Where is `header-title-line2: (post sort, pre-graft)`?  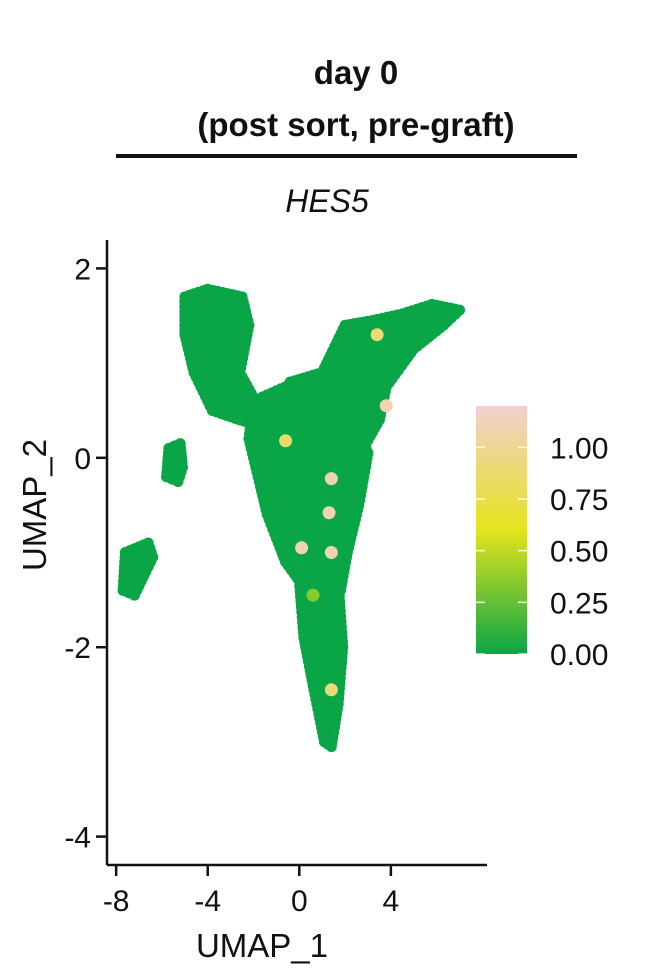 header-title-line2: (post sort, pre-graft) is located at coordinates (355, 124).